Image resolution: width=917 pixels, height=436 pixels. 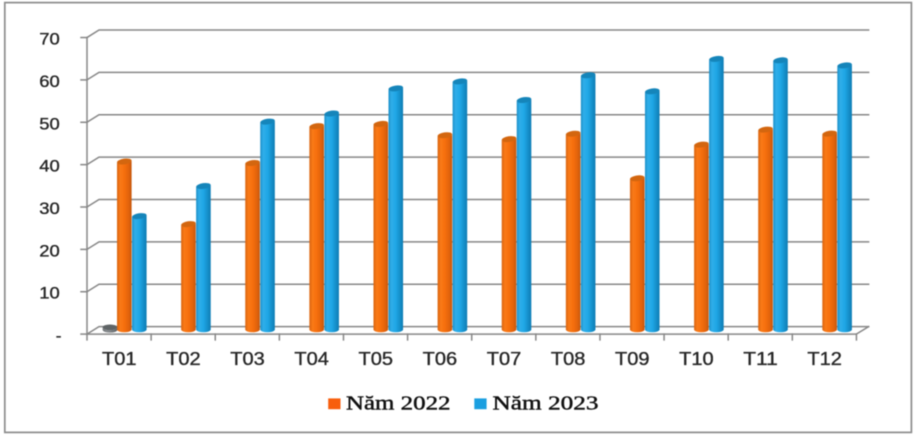 What do you see at coordinates (49, 39) in the screenshot?
I see `svg-text: 70` at bounding box center [49, 39].